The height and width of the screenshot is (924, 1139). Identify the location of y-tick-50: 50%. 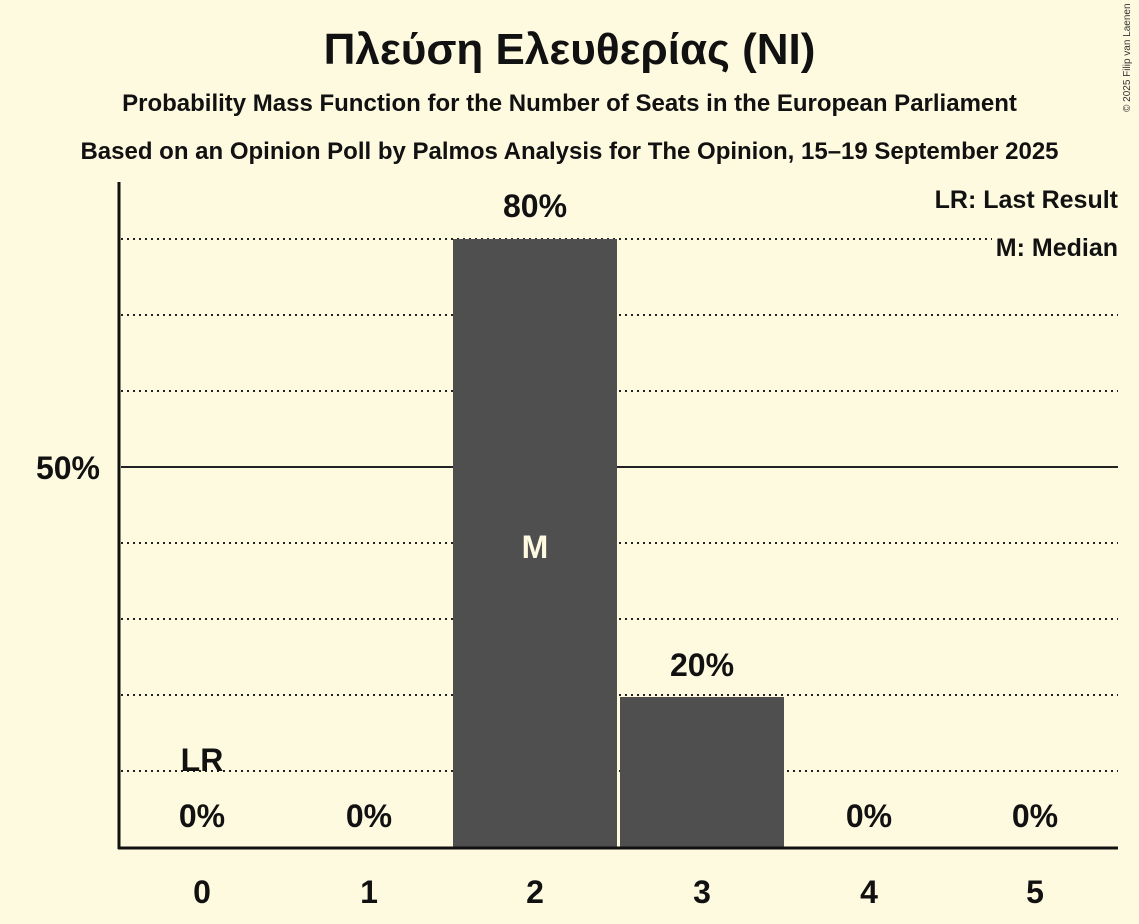
(67, 468).